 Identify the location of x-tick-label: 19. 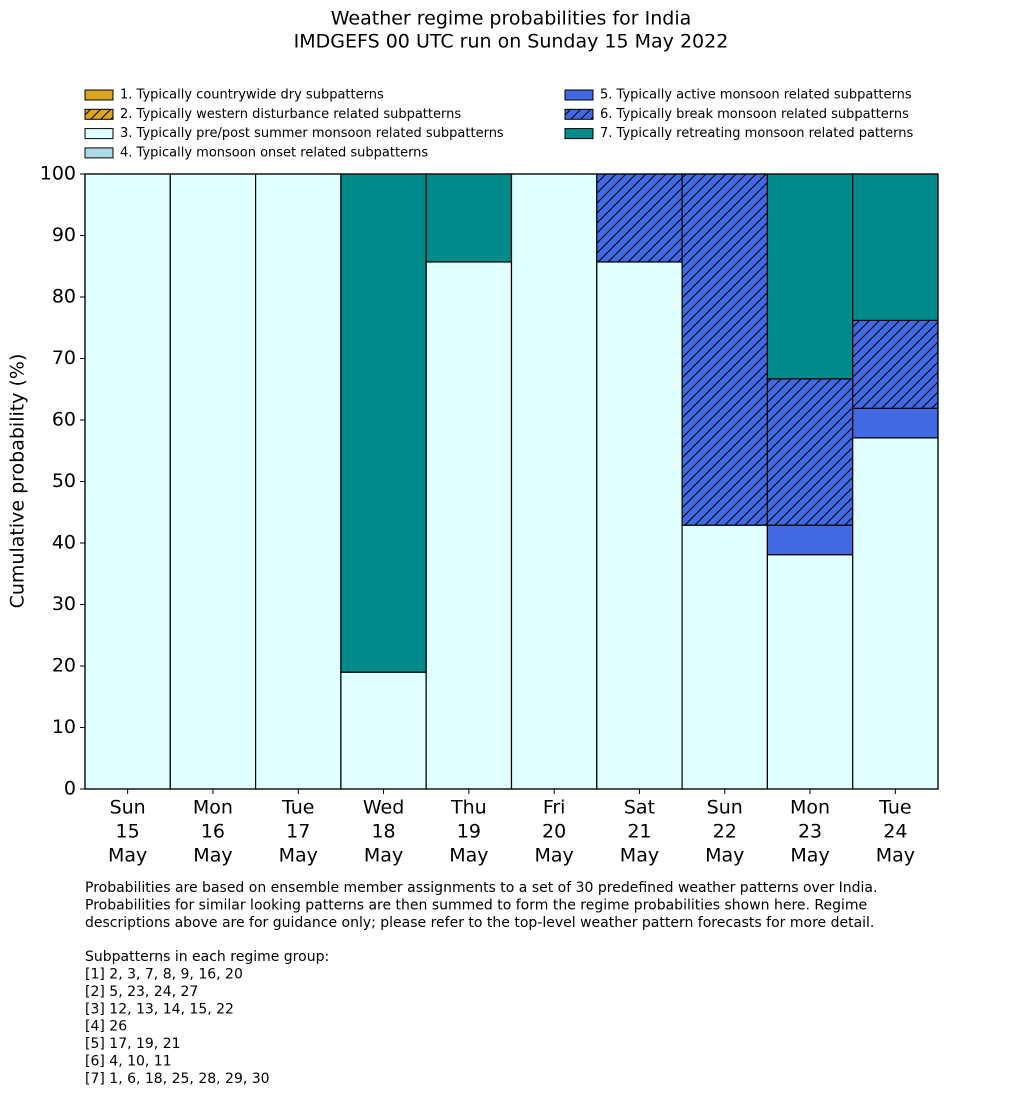
(469, 832).